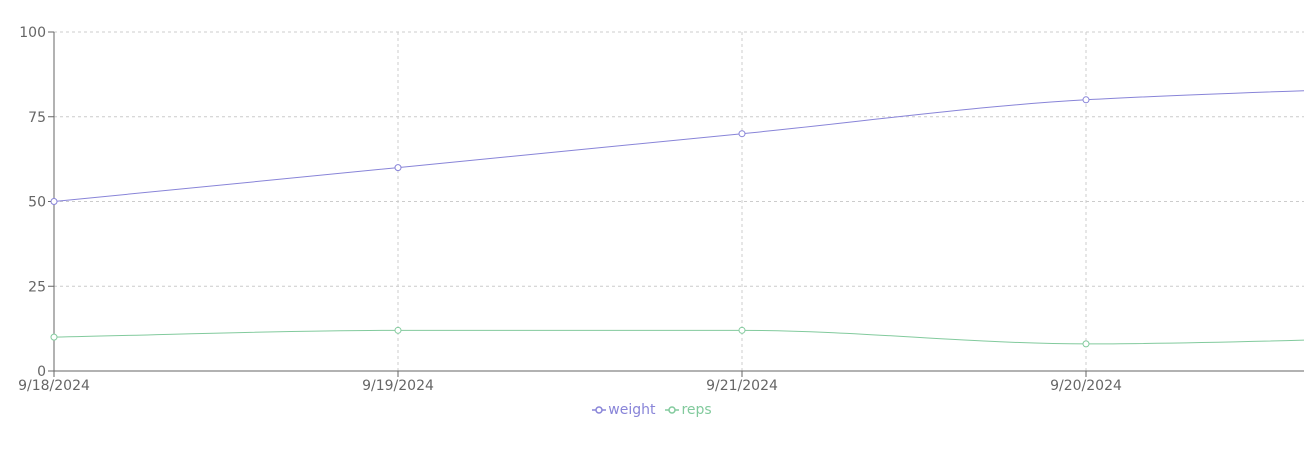 Image resolution: width=1304 pixels, height=472 pixels. Describe the element at coordinates (696, 410) in the screenshot. I see `legend-label-reps: reps` at that location.